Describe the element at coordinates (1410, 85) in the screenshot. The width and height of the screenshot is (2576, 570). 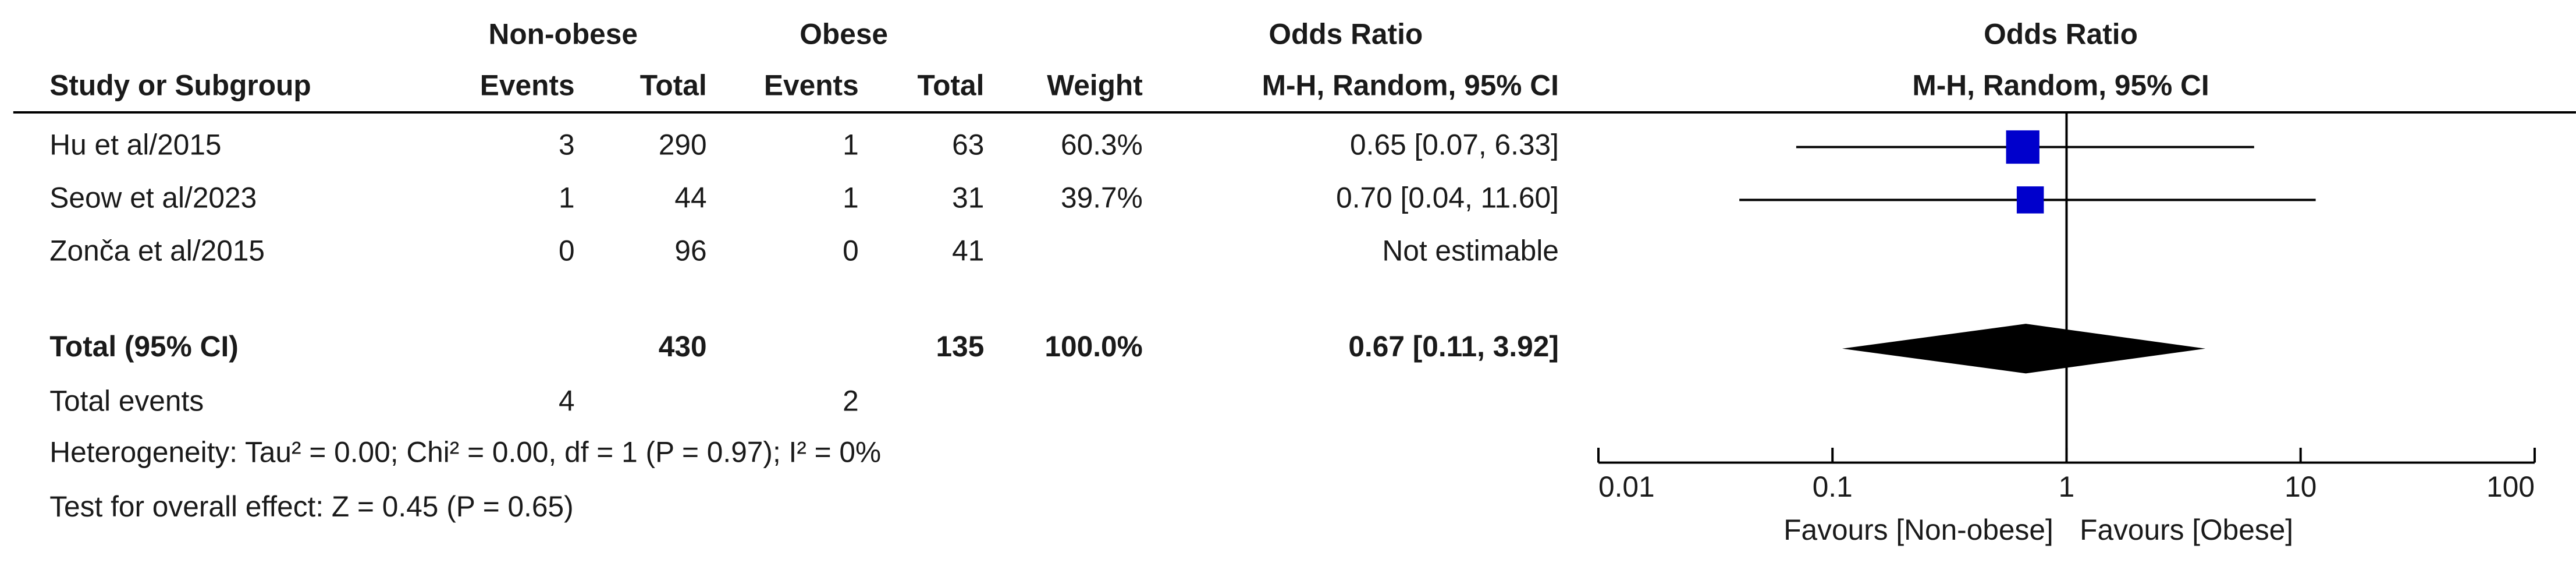
I see `column-header: M-H, Random, 95% CI` at that location.